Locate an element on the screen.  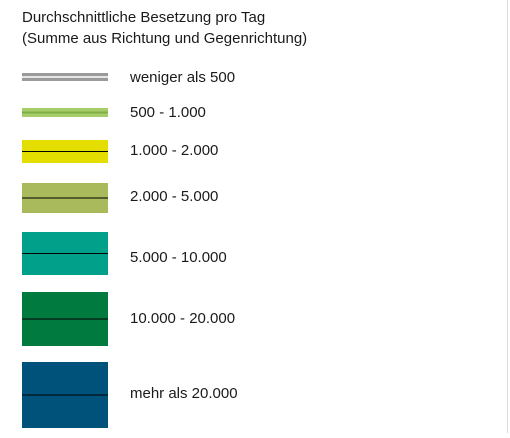
legend-label: mehr als 20.000 is located at coordinates (184, 393).